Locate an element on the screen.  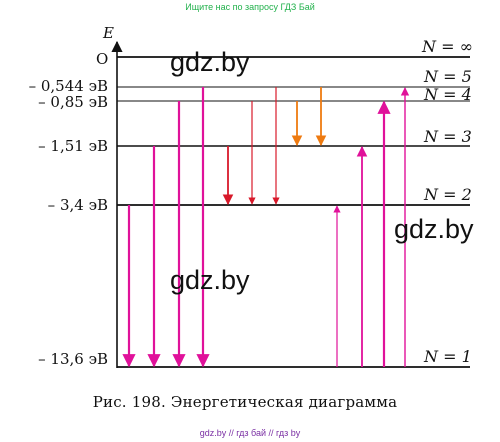
energy-label-3: – 1,51 эВ is located at coordinates (73, 146).